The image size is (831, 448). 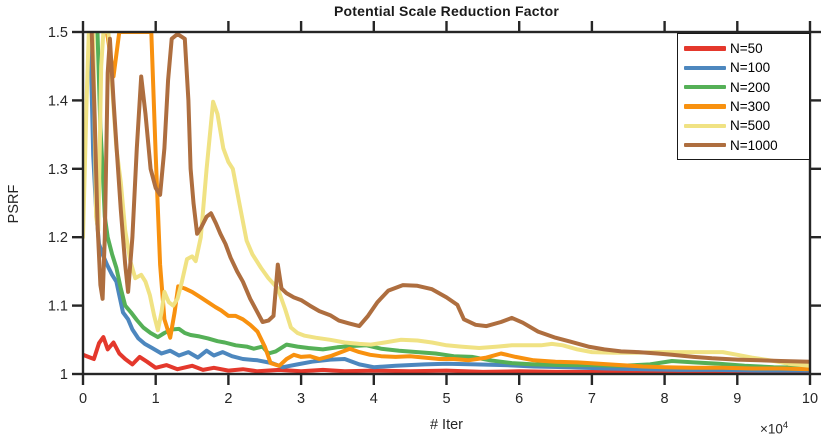 What do you see at coordinates (665, 399) in the screenshot?
I see `x-tick-label: 8` at bounding box center [665, 399].